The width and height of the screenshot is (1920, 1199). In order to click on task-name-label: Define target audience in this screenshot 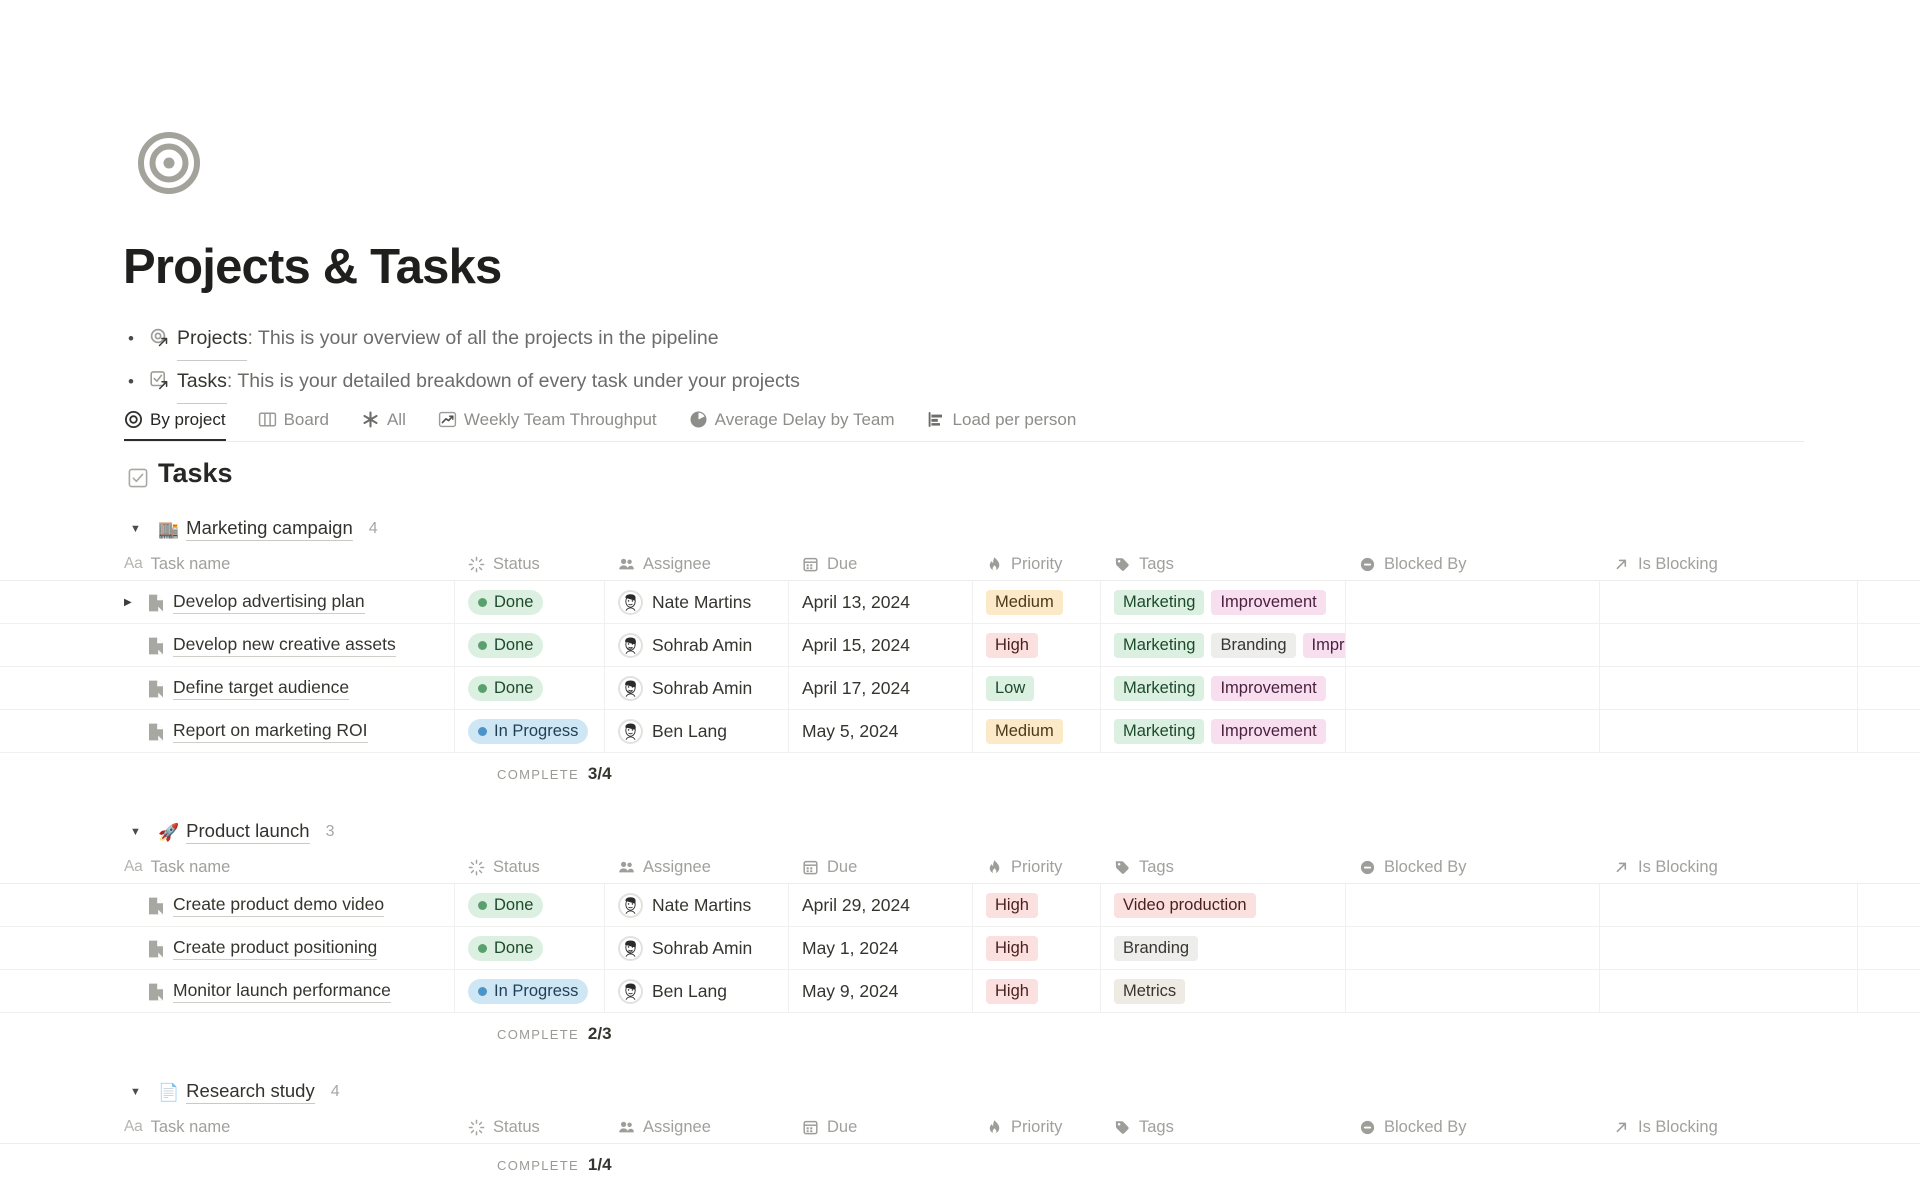, I will do `click(261, 688)`.